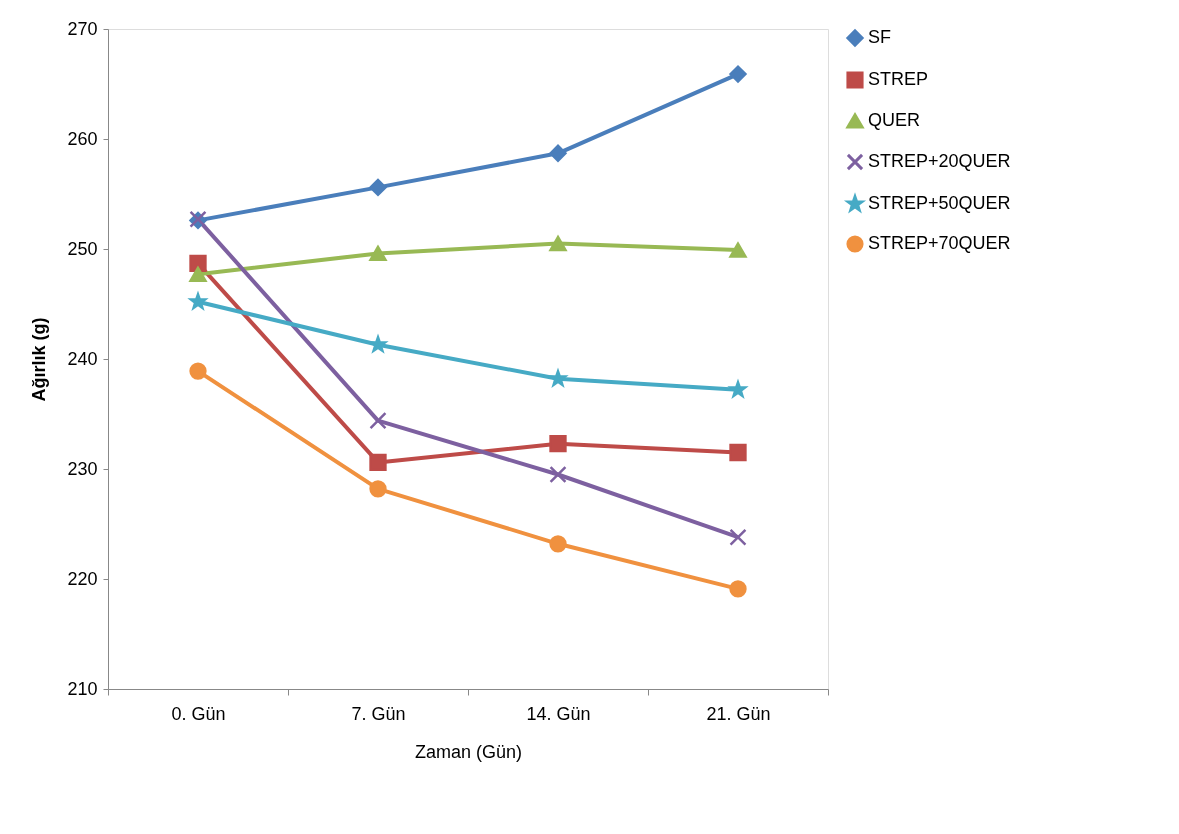  Describe the element at coordinates (39, 359) in the screenshot. I see `y-axis-title: Ağırlık (g)` at that location.